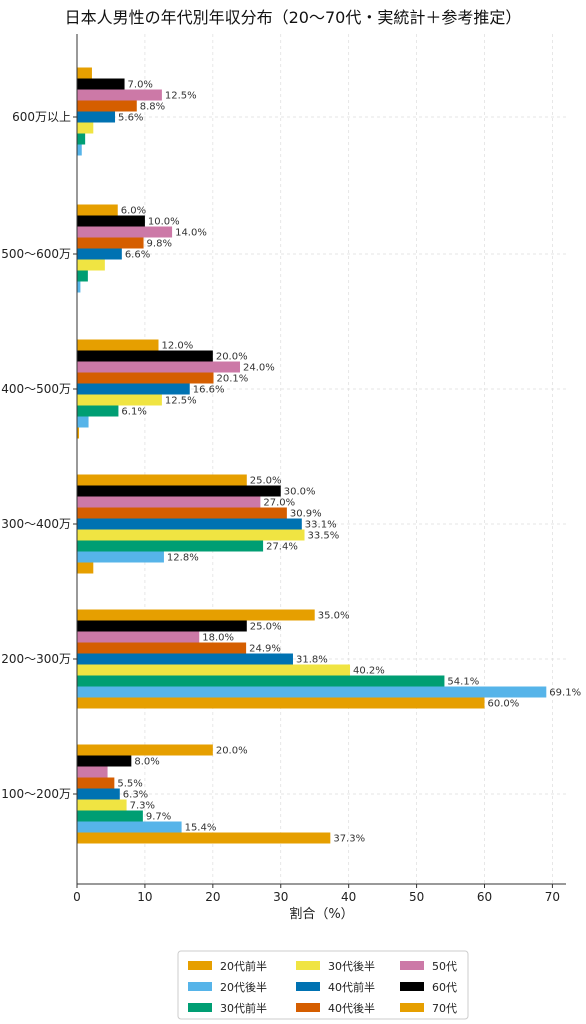  I want to click on bar-value-label: 54.1%, so click(463, 682).